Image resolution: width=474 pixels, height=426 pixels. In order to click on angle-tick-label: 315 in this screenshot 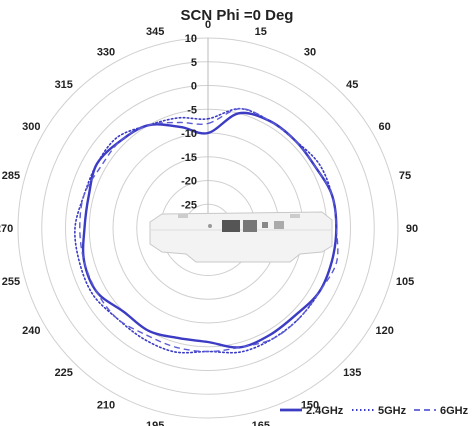, I will do `click(64, 85)`.